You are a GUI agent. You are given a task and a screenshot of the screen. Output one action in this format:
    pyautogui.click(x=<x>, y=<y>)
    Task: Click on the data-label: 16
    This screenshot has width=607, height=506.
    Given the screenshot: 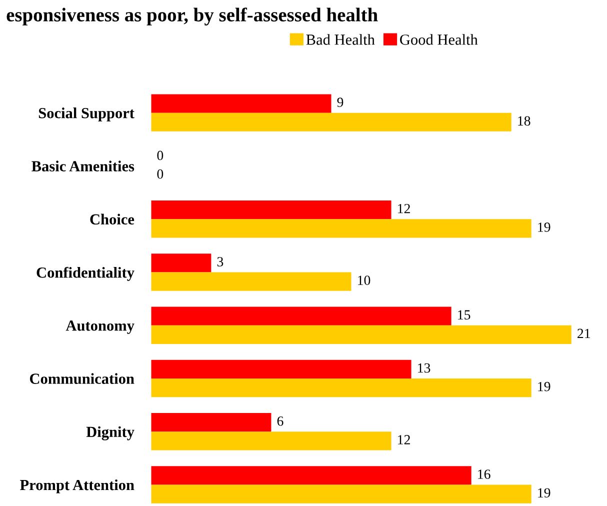 What is the action you would take?
    pyautogui.click(x=484, y=474)
    